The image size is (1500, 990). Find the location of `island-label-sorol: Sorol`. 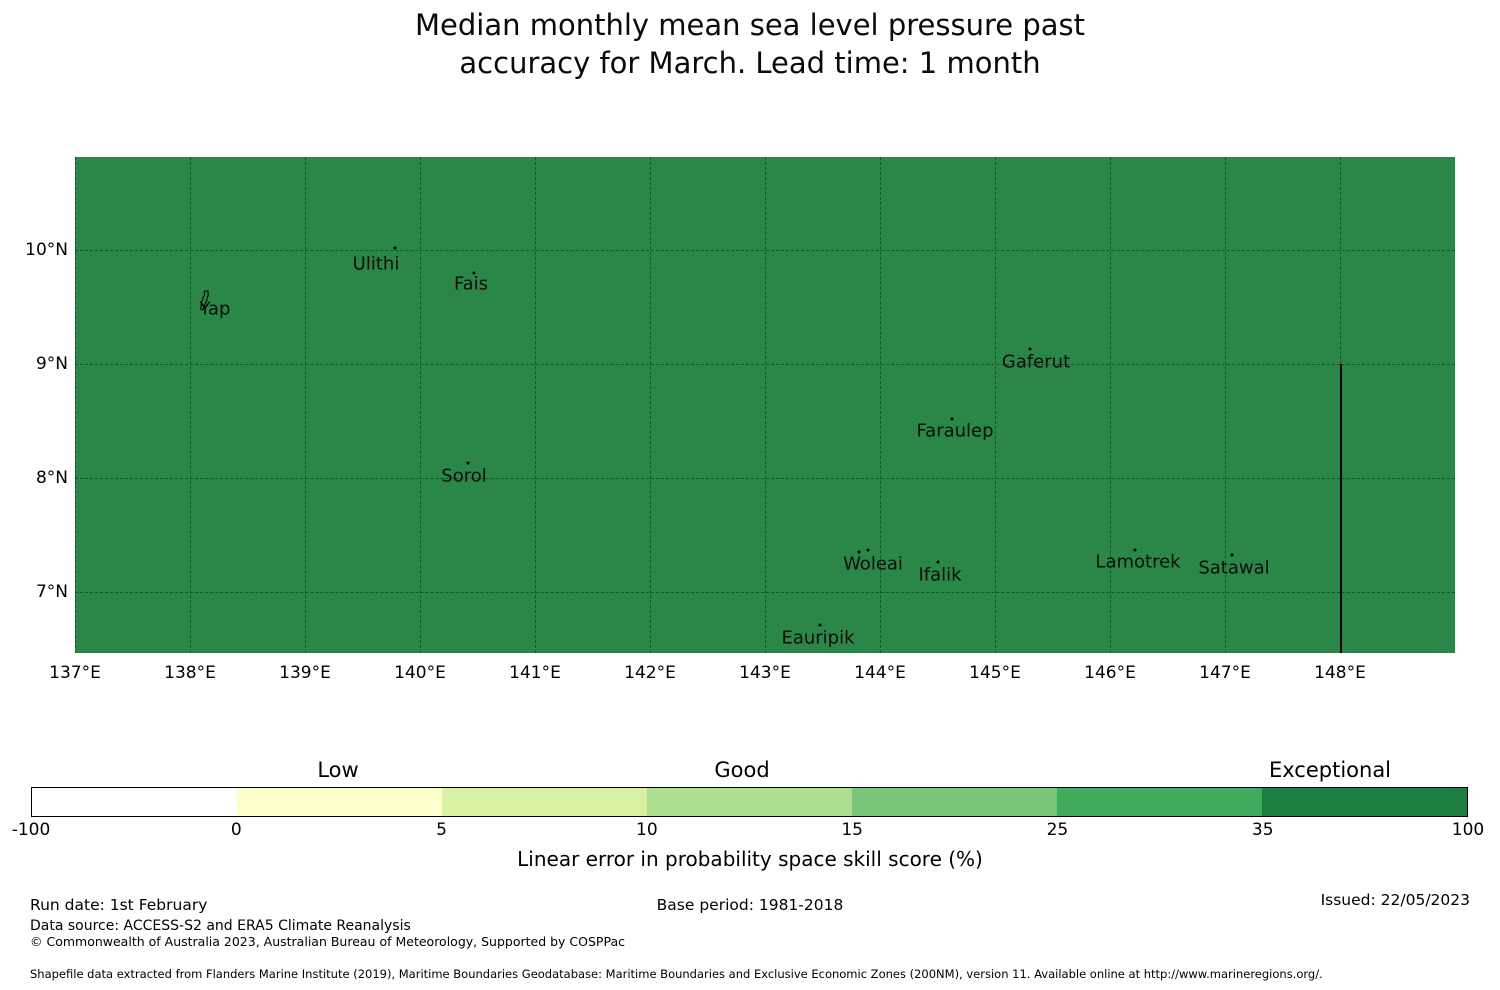

island-label-sorol: Sorol is located at coordinates (464, 476).